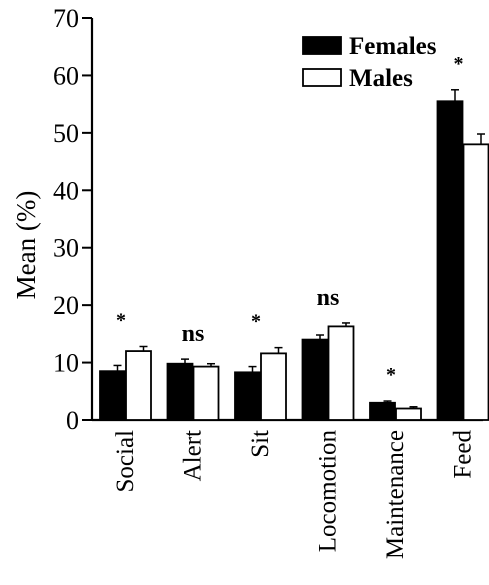  What do you see at coordinates (193, 455) in the screenshot?
I see `category-label-alert: Alert` at bounding box center [193, 455].